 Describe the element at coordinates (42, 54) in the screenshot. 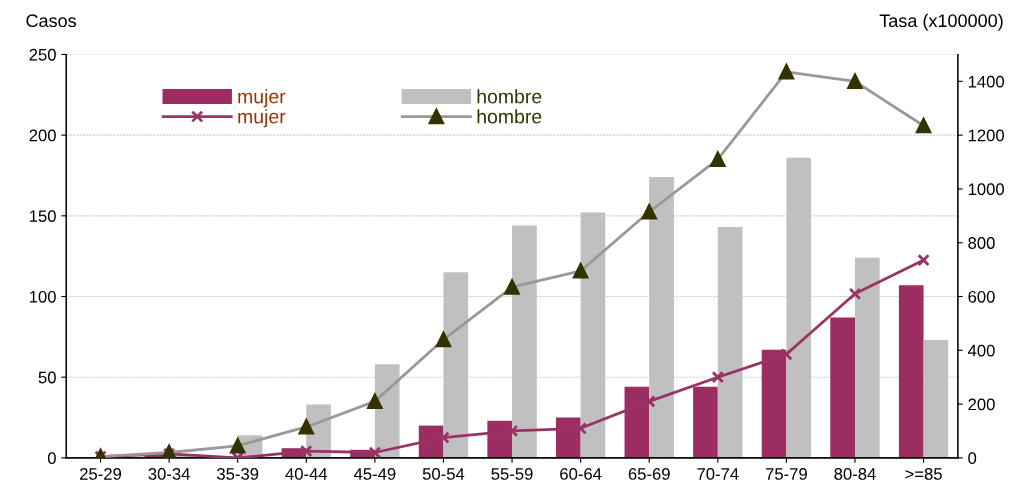

I see `y-tick-label: 250` at that location.